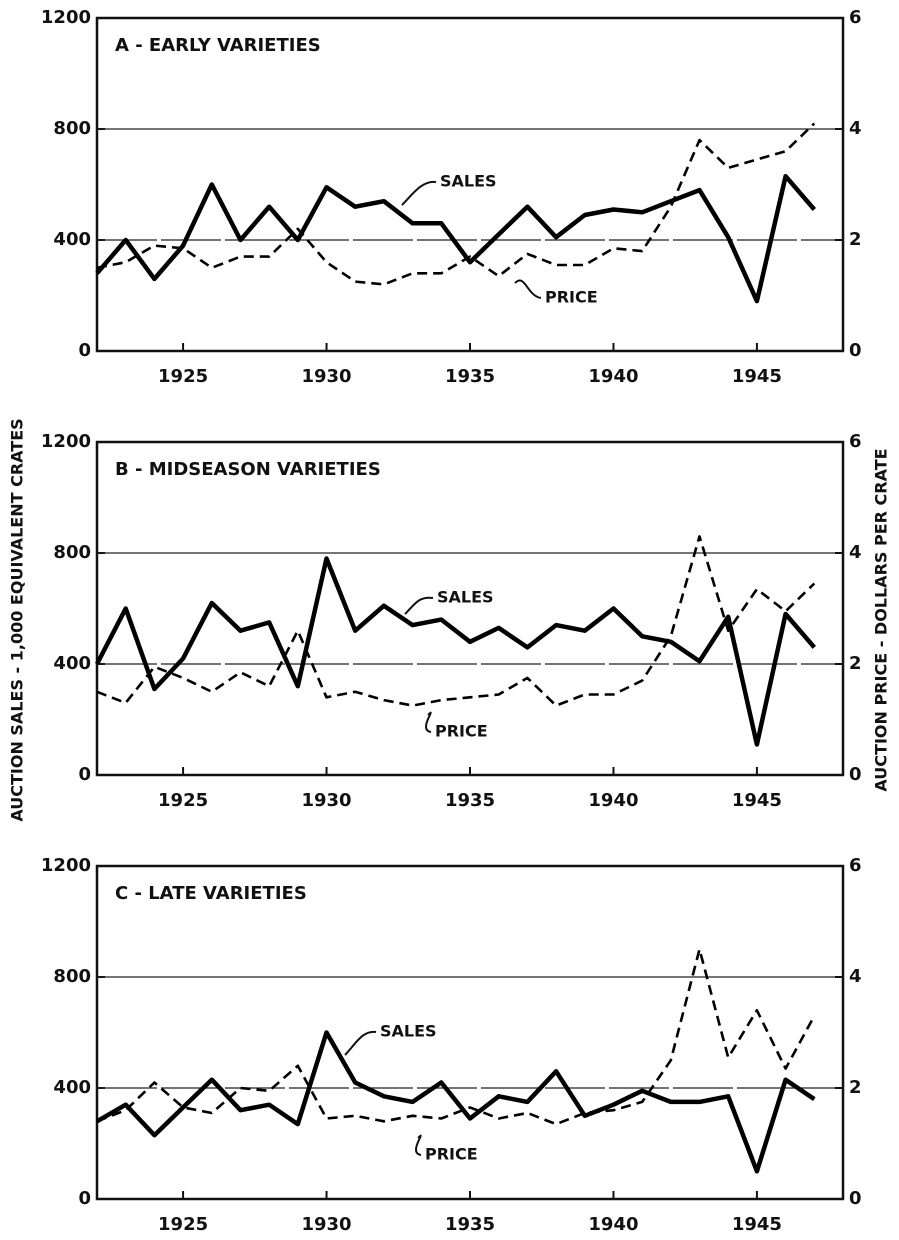  Describe the element at coordinates (17, 619) in the screenshot. I see `y-axis-label: AUCTION SALES - 1,000 EQUIVALENT CRATES` at that location.